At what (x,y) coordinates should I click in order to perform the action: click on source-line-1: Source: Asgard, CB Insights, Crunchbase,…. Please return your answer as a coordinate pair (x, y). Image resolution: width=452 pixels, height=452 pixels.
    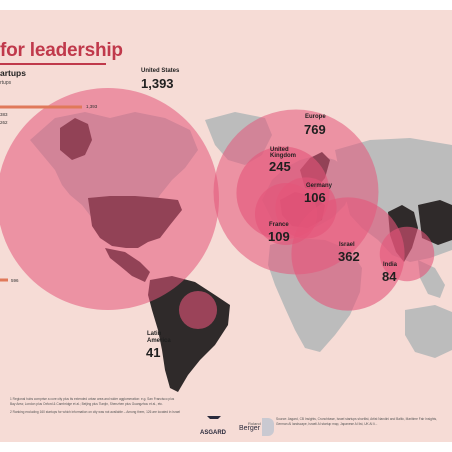
    Looking at the image, I should click on (357, 419).